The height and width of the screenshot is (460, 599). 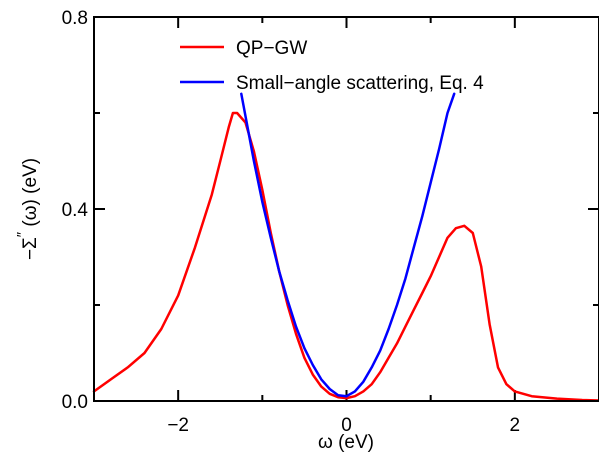 I want to click on x-tick-label: −2, so click(x=178, y=425).